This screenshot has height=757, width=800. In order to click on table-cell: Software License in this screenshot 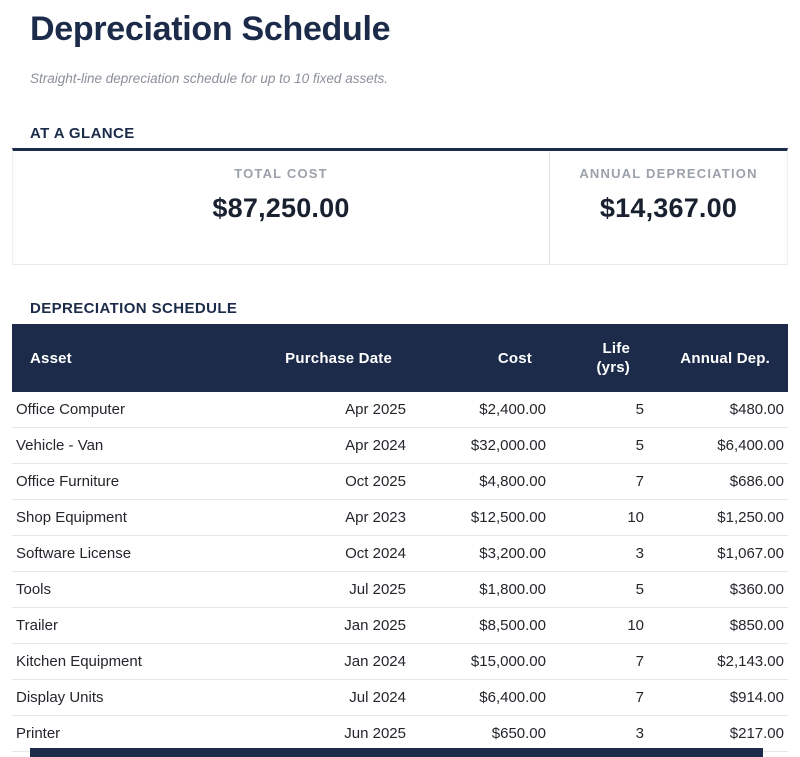, I will do `click(137, 553)`.